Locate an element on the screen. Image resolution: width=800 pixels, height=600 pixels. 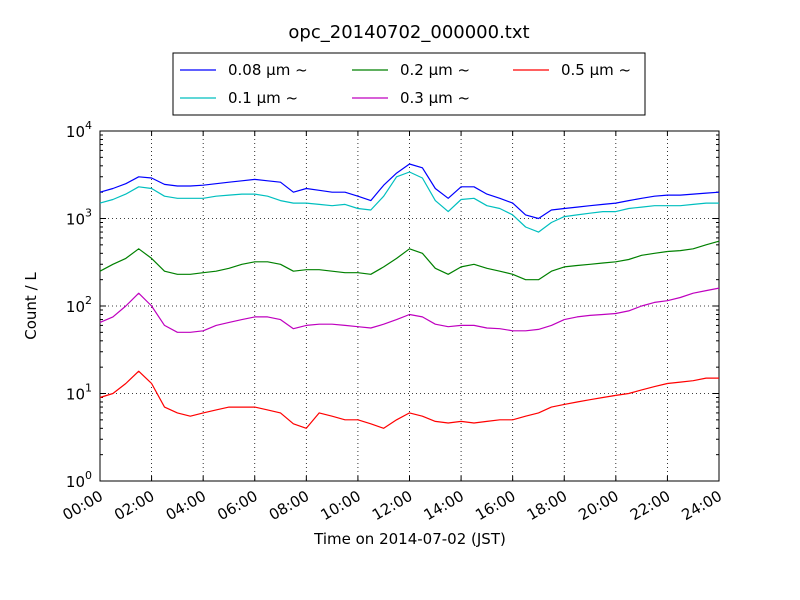
y-tick-label: 10² is located at coordinates (79, 305).